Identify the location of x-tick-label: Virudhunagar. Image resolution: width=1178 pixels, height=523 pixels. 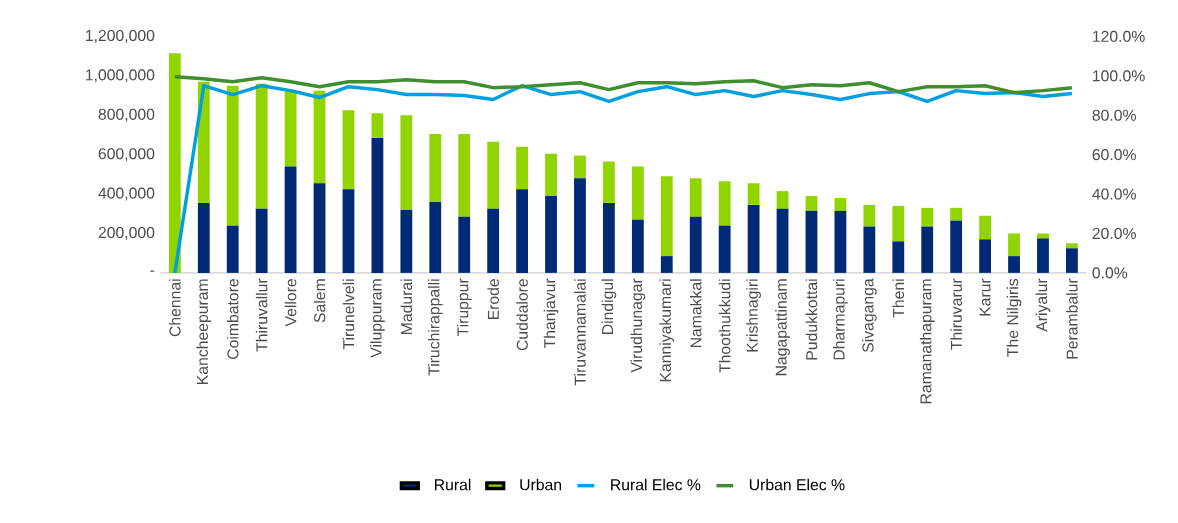
(638, 325).